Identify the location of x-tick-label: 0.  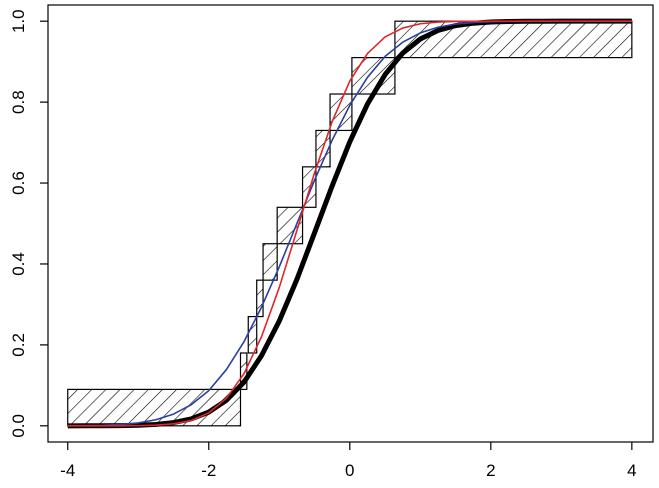
(349, 470).